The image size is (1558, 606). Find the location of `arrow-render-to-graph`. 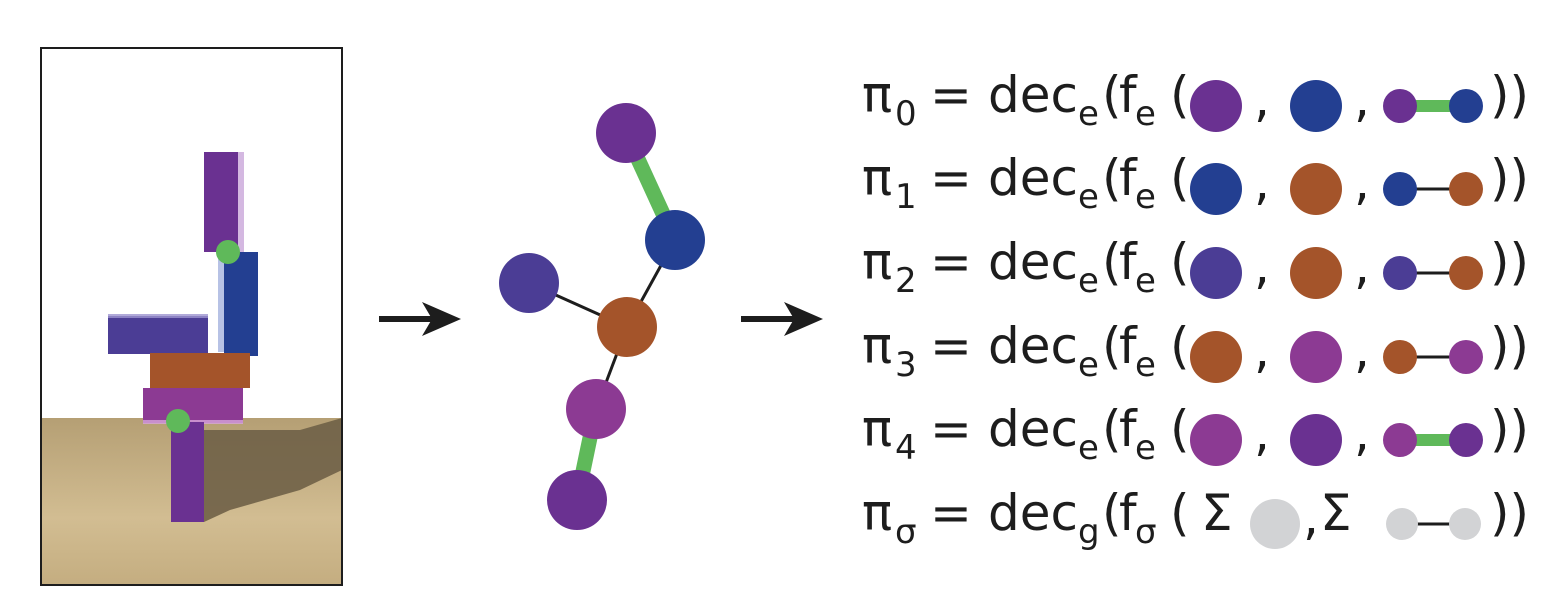

arrow-render-to-graph is located at coordinates (420, 319).